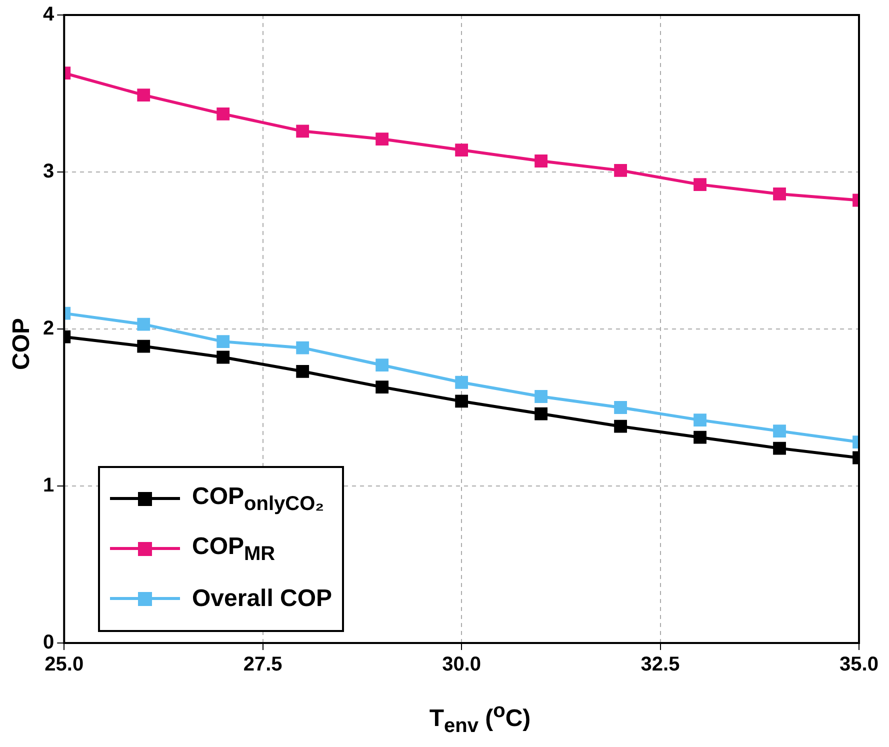 The height and width of the screenshot is (747, 889). I want to click on y-tick-label: 3, so click(48, 171).